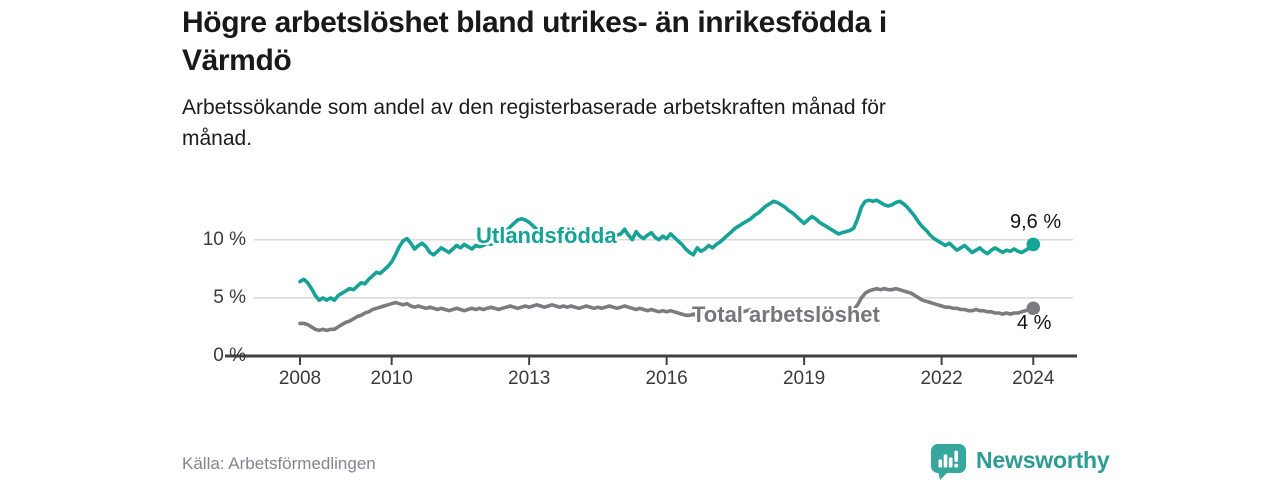  What do you see at coordinates (229, 355) in the screenshot?
I see `y-tick-label: 0 %` at bounding box center [229, 355].